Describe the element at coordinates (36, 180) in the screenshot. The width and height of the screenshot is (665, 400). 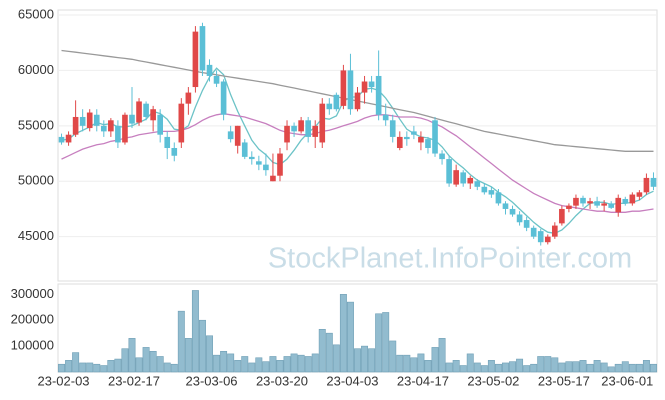
I see `y-tick-label: 50000` at that location.